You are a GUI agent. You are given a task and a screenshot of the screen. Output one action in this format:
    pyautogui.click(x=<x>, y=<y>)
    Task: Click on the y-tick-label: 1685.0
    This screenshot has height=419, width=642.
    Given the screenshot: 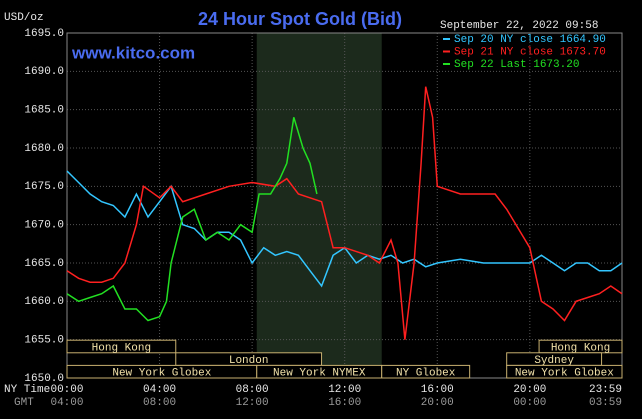 What is the action you would take?
    pyautogui.click(x=44, y=111)
    